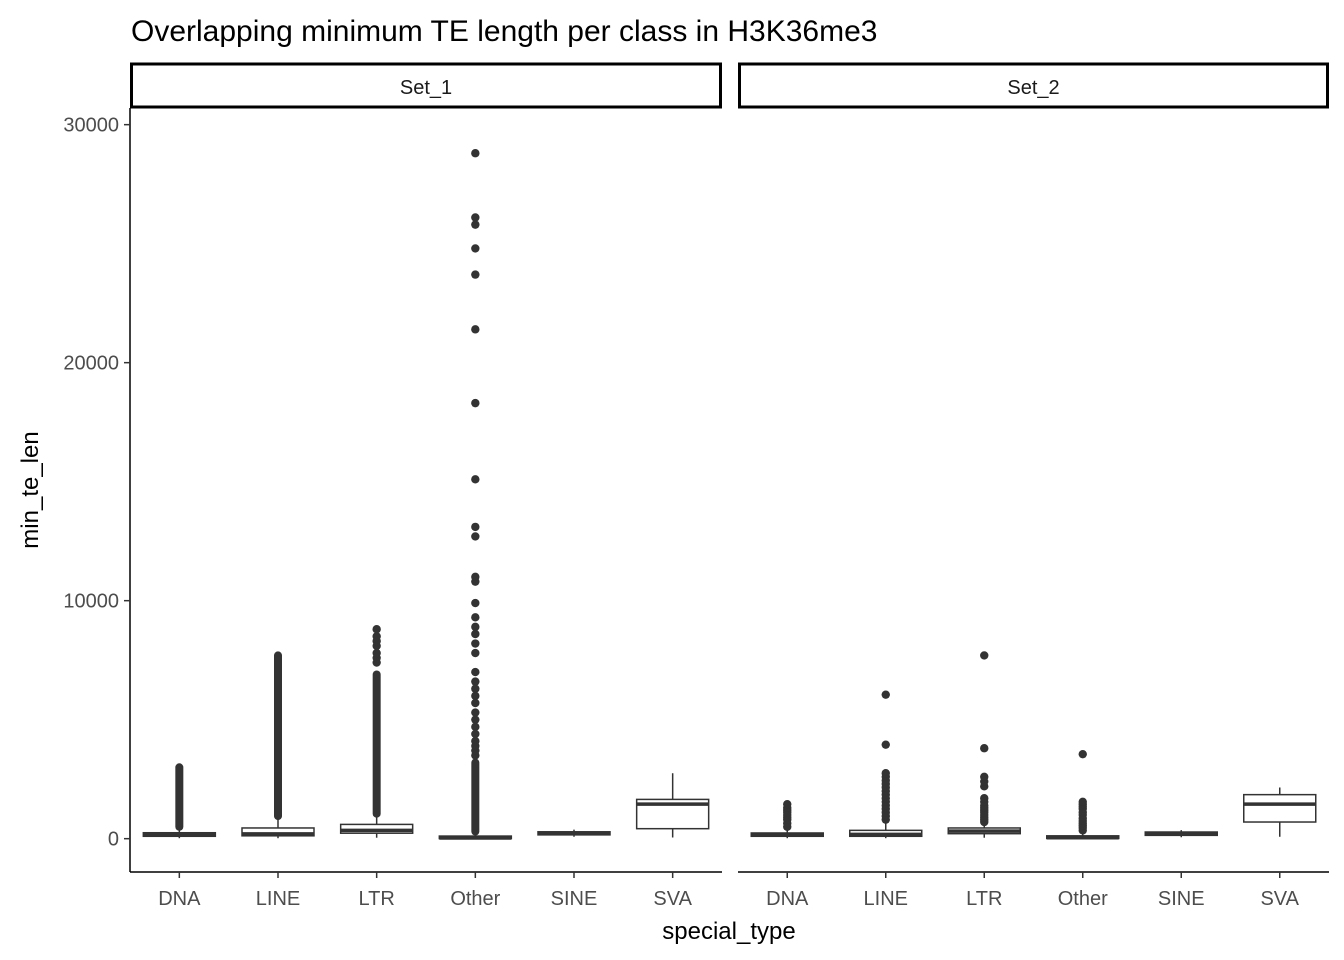 This screenshot has width=1344, height=960. Describe the element at coordinates (91, 364) in the screenshot. I see `y-tick-label: 20000` at that location.